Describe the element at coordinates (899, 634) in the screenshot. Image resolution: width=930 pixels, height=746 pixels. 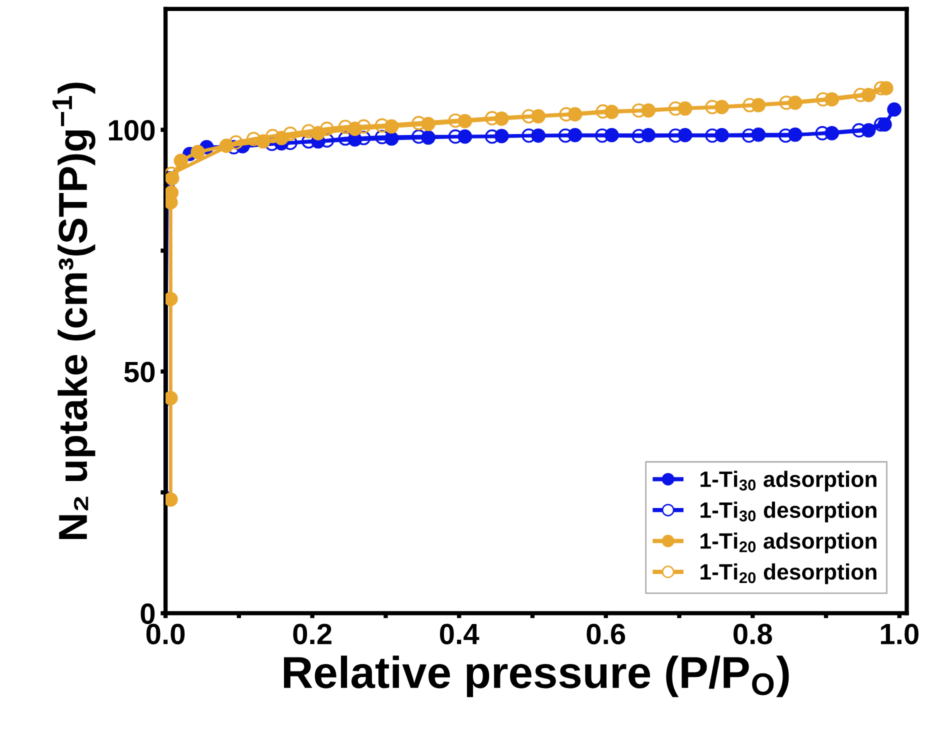
I see `x-tick-label: 1.0` at that location.